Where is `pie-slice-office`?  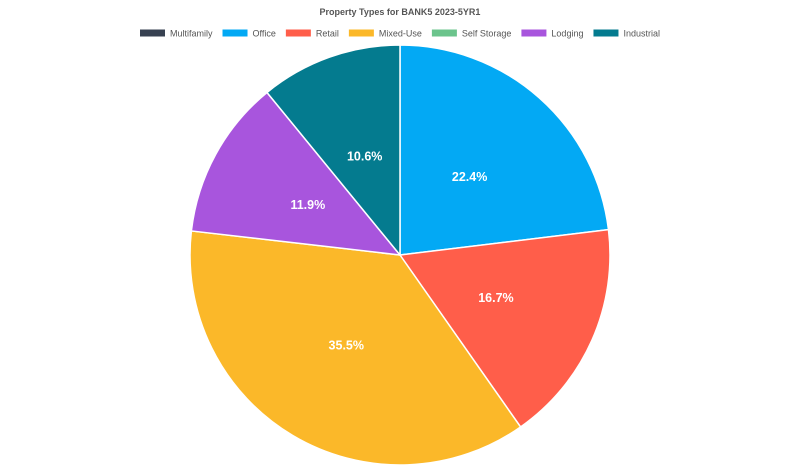
pie-slice-office is located at coordinates (504, 150).